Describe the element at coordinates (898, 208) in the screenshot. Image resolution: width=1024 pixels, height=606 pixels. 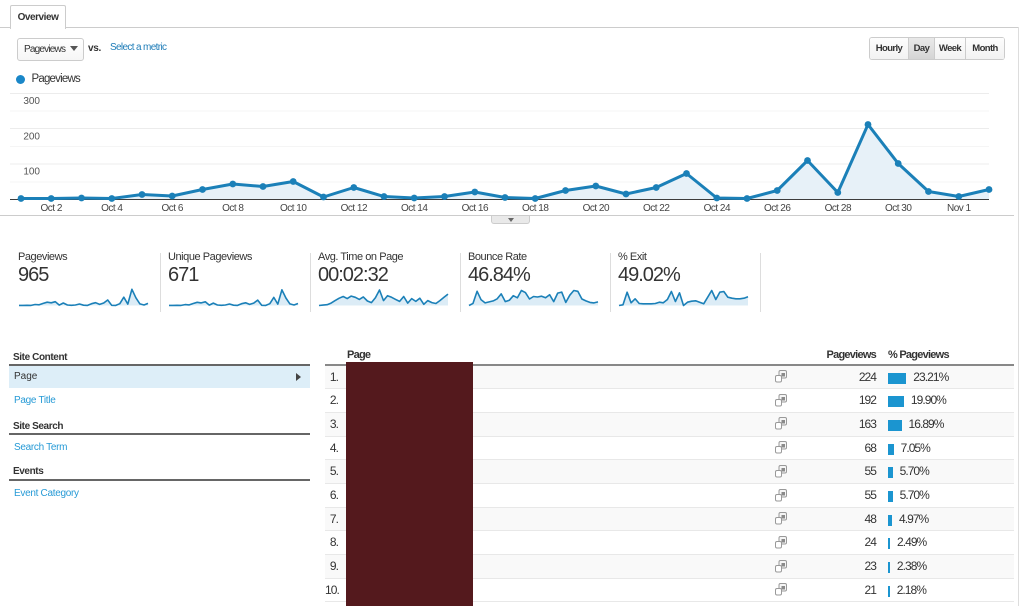
I see `svg-text: Oct 30` at that location.